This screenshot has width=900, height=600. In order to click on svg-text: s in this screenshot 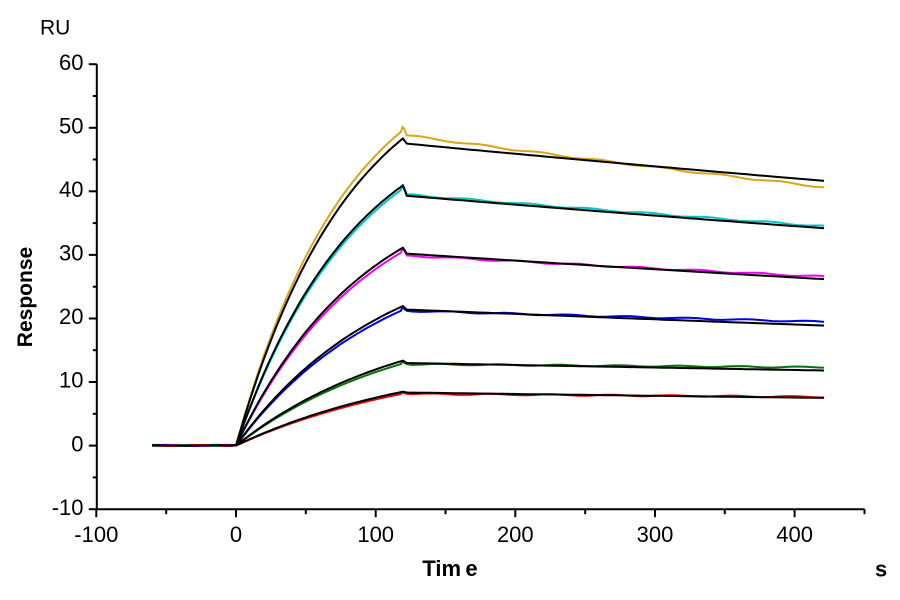, I will do `click(881, 569)`.